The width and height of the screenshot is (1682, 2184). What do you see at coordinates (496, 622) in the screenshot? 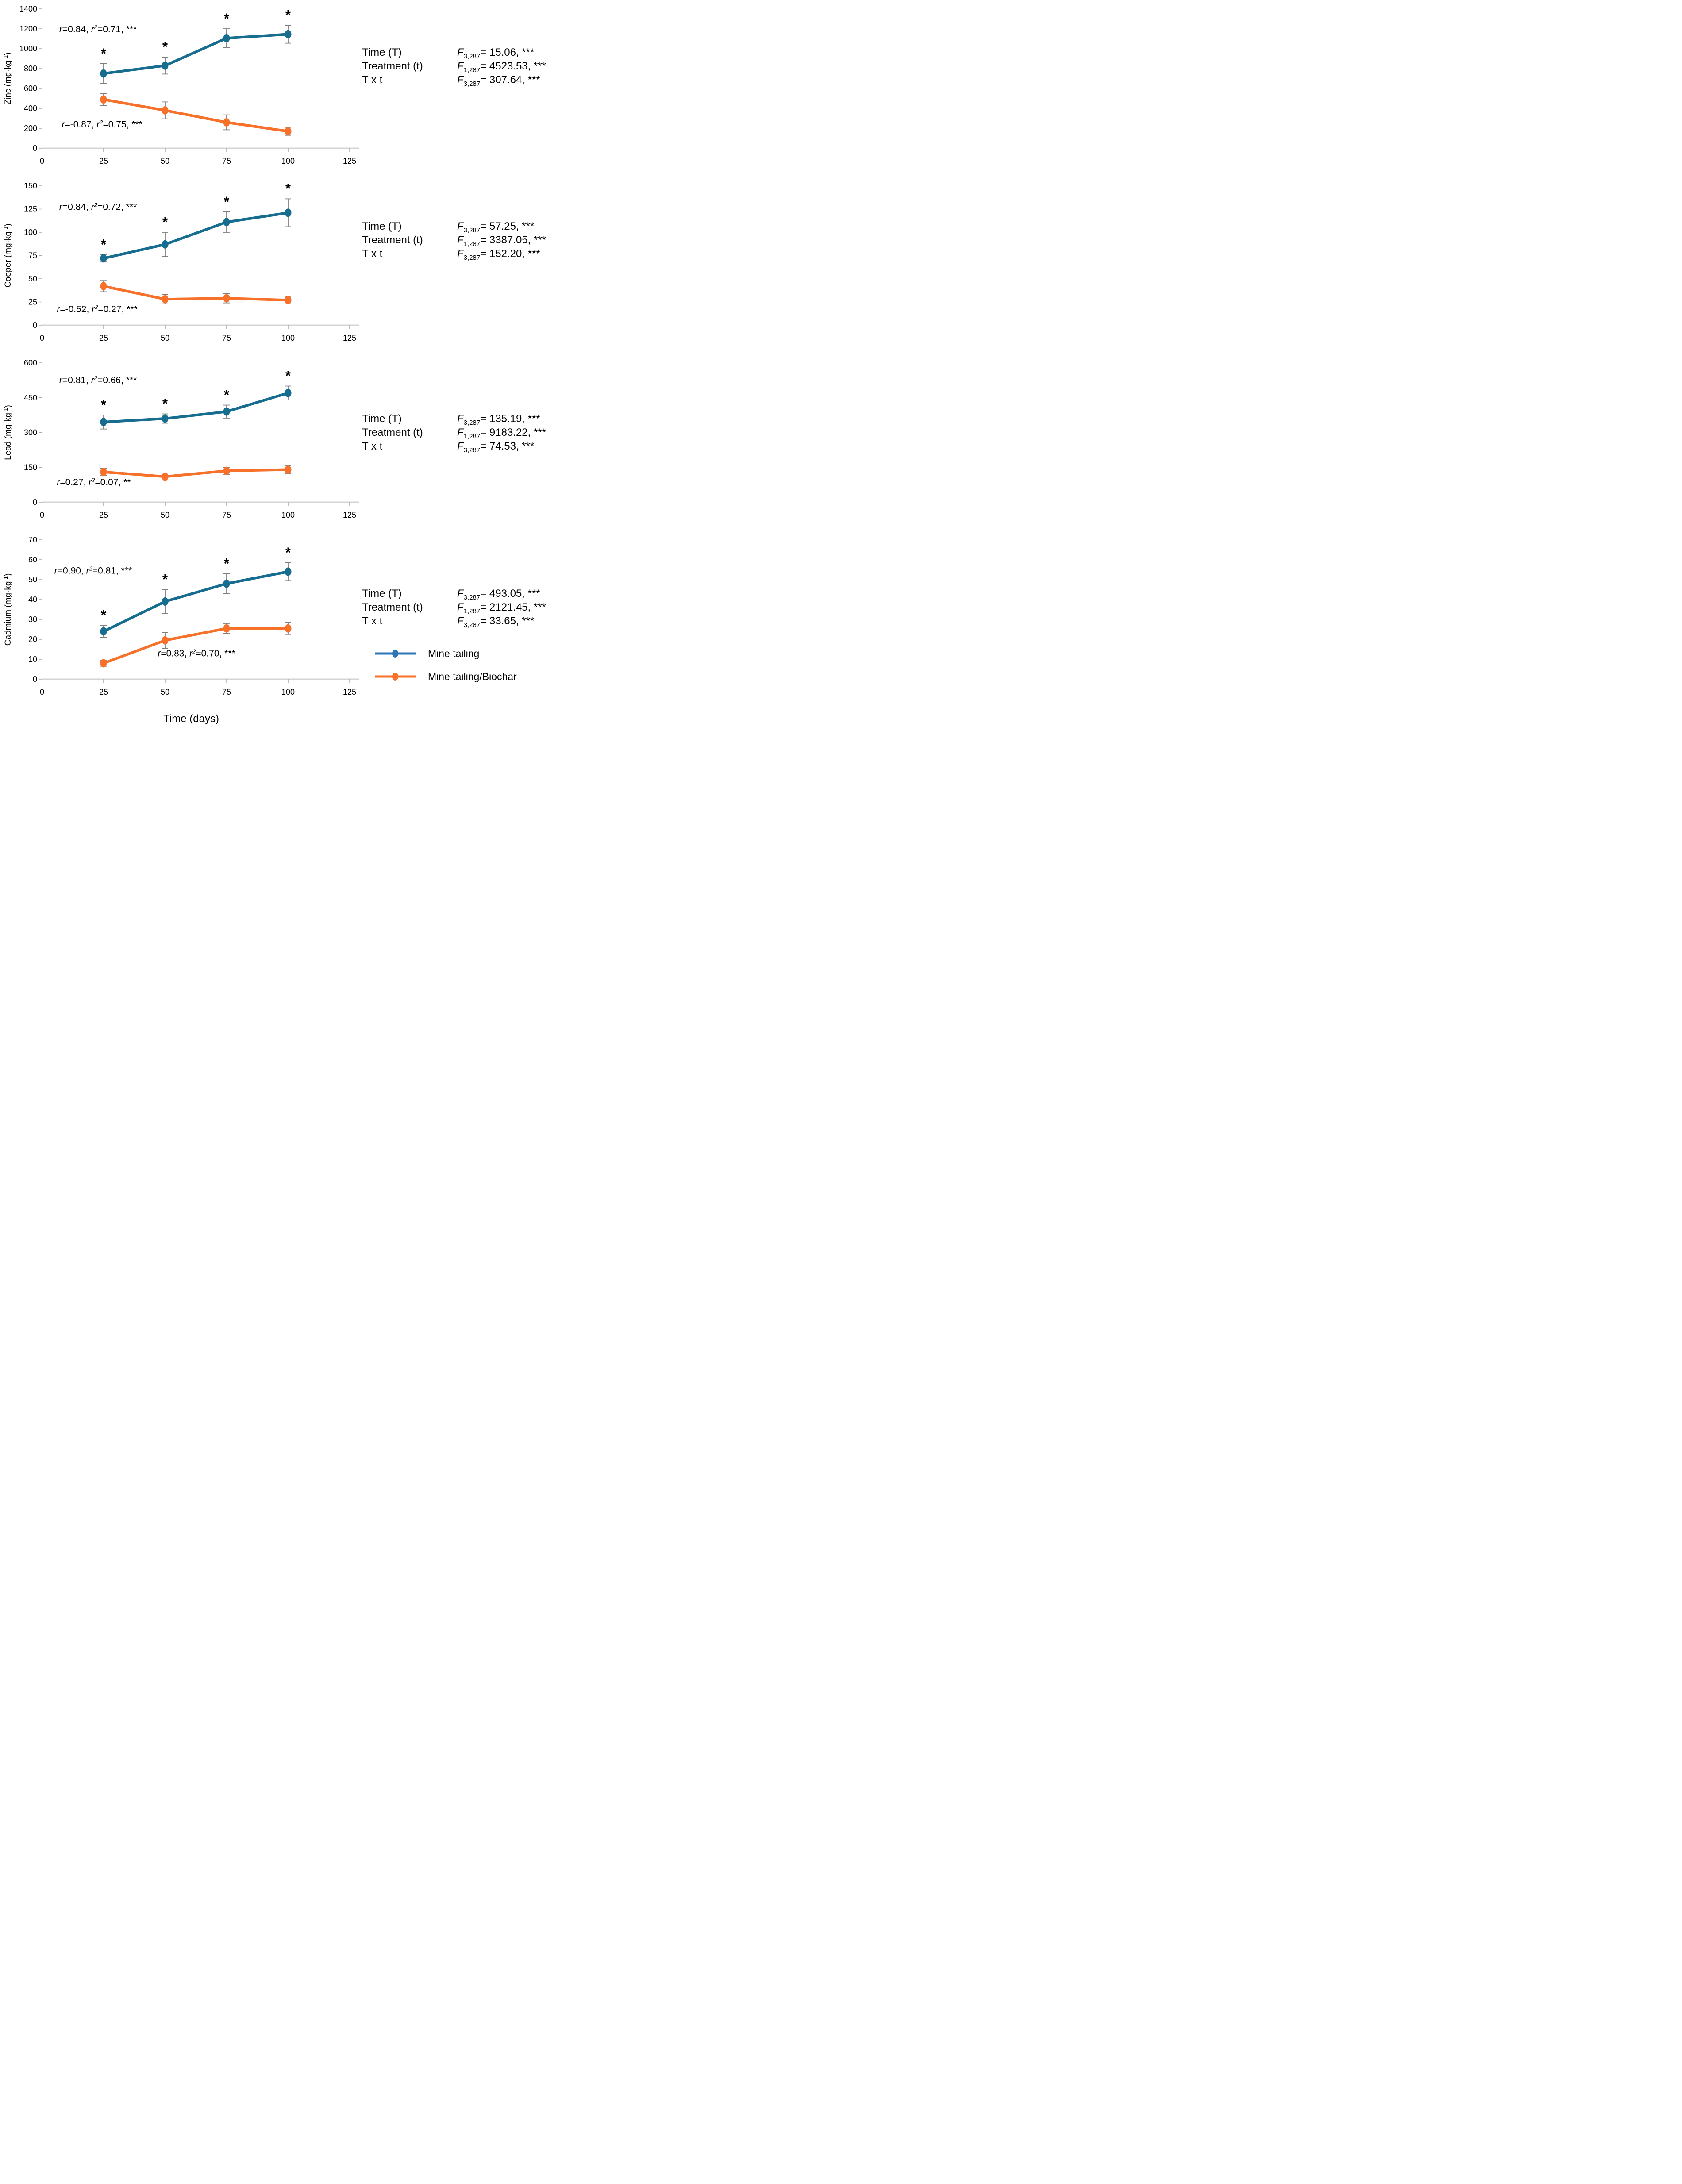
I see `anova-f-value: F3,287= 33.65, ***` at bounding box center [496, 622].